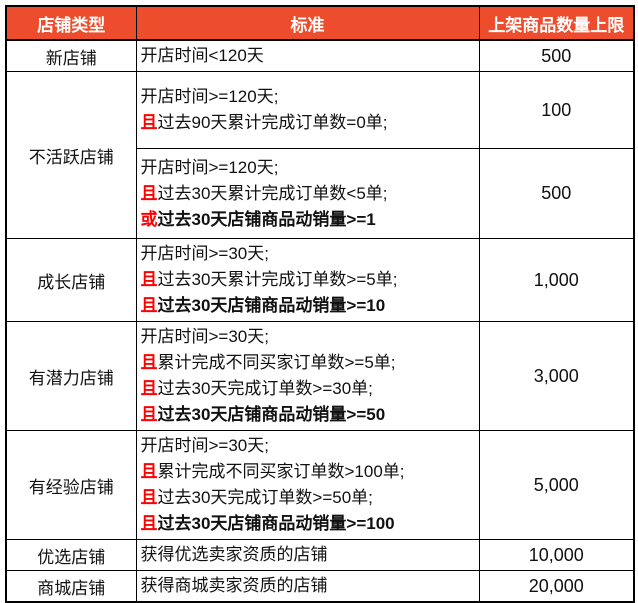 The image size is (638, 603). I want to click on criteria-line: 且累计完成不同买家订单数>100单;, so click(272, 471).